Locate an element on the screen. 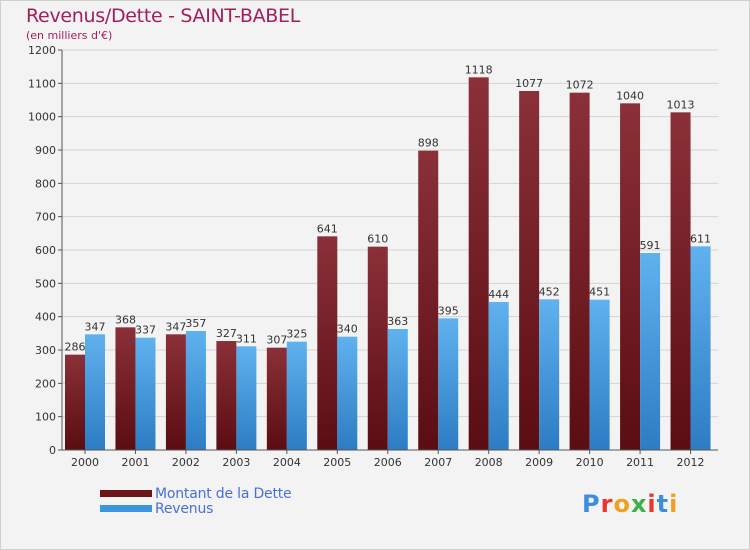 The image size is (750, 550). bar-revenue-2000 is located at coordinates (95, 392).